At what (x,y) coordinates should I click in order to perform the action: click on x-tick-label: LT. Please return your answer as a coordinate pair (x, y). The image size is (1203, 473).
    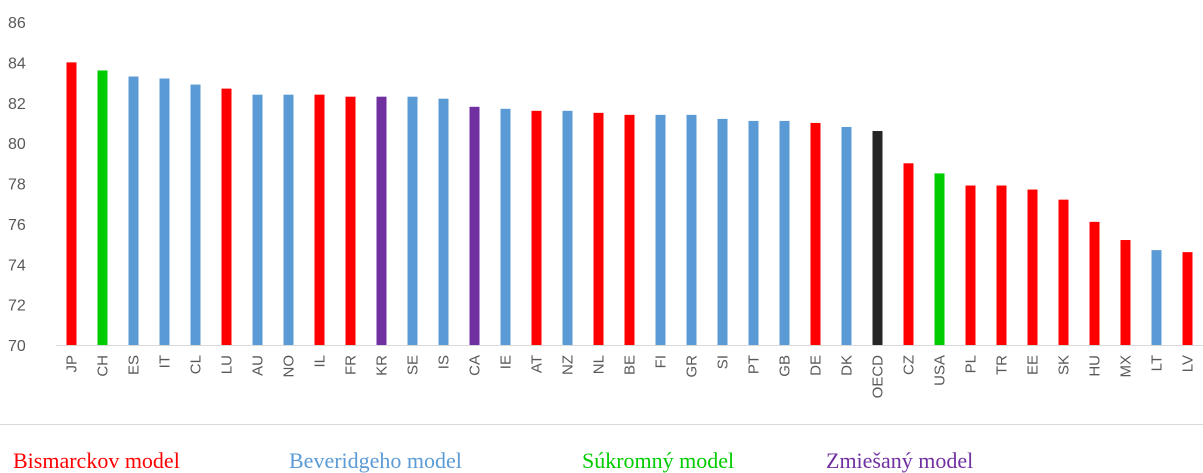
    Looking at the image, I should click on (1157, 363).